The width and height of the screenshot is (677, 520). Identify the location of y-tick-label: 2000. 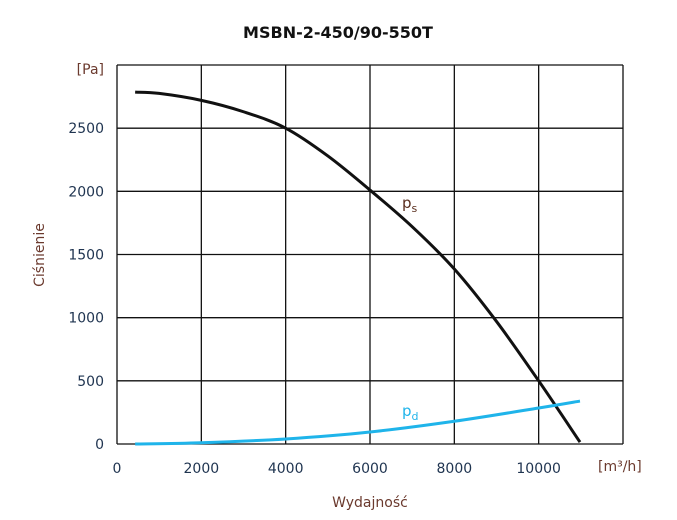
(86, 192).